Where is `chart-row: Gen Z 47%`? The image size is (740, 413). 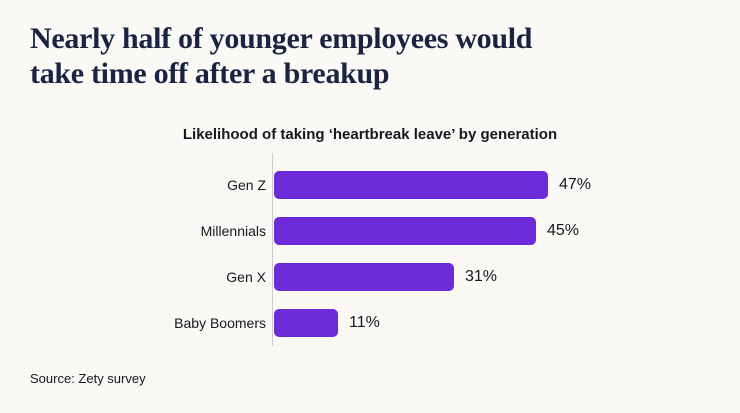 chart-row: Gen Z 47% is located at coordinates (373, 185).